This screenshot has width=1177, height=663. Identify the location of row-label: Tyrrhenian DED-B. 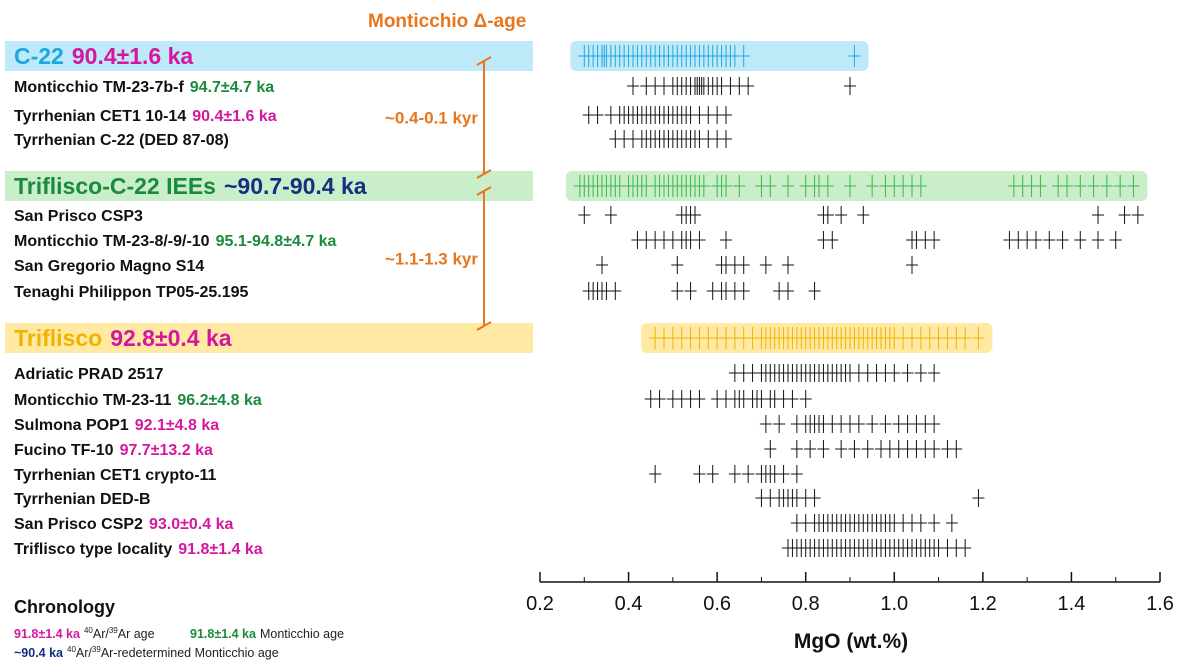
(82, 499).